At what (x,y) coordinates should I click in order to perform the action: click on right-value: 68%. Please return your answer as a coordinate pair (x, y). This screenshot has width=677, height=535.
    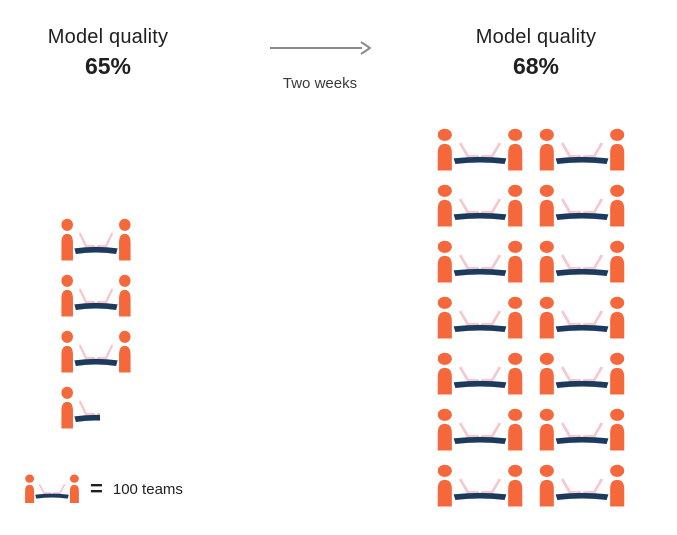
    Looking at the image, I should click on (536, 66).